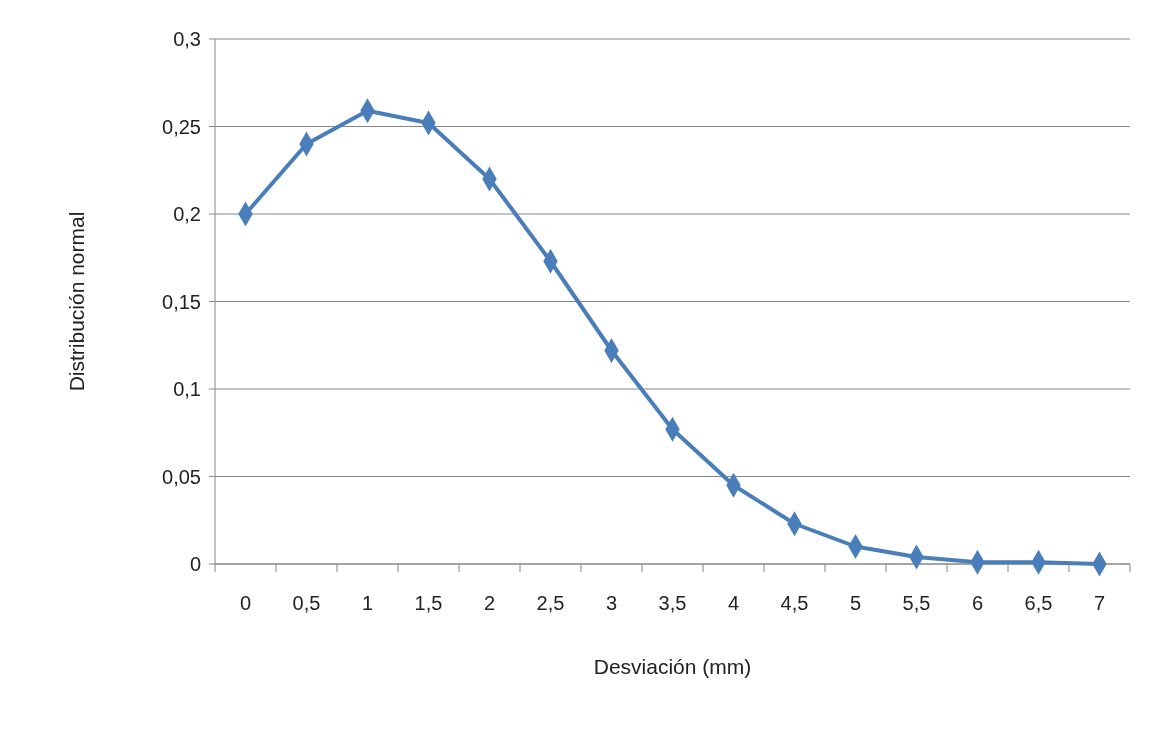 Image resolution: width=1168 pixels, height=738 pixels. I want to click on x-tick-label: 5, so click(855, 603).